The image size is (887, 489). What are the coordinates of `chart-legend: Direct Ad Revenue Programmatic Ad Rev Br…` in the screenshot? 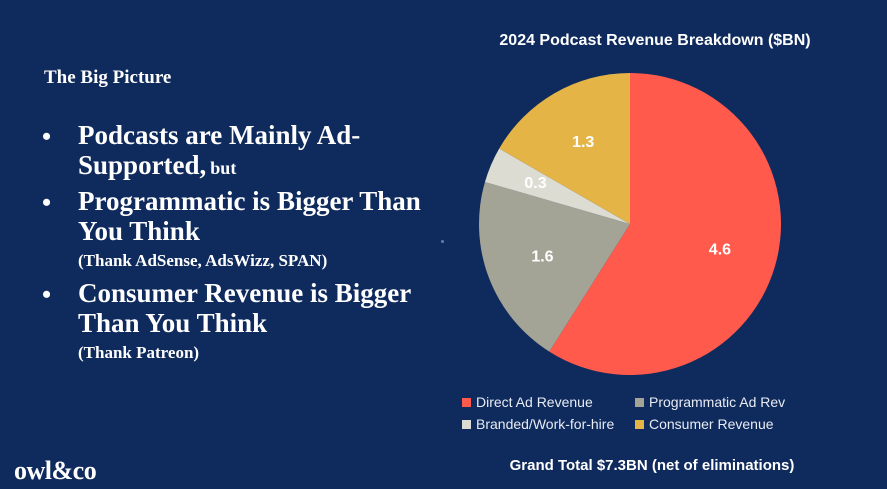 It's located at (642, 413).